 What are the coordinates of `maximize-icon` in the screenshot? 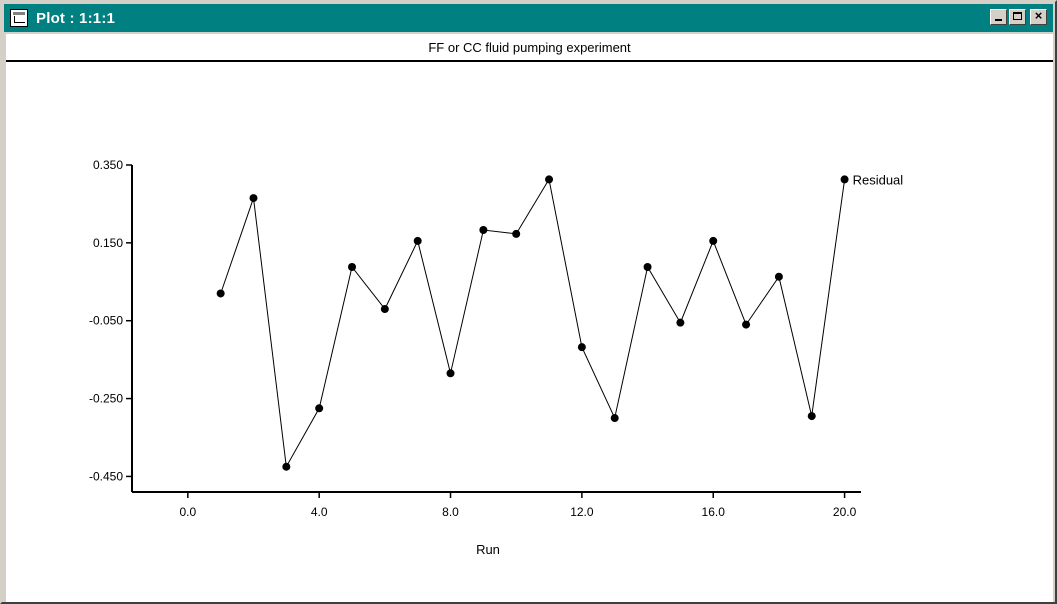 It's located at (1017, 16).